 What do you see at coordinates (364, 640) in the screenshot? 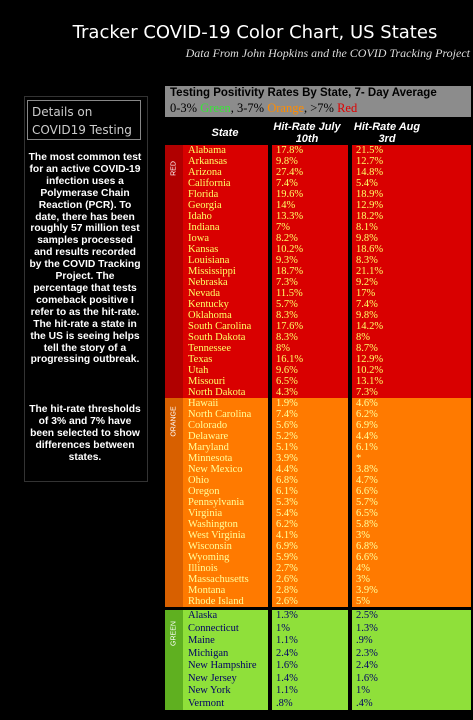
I see `table-cell: .9%` at bounding box center [364, 640].